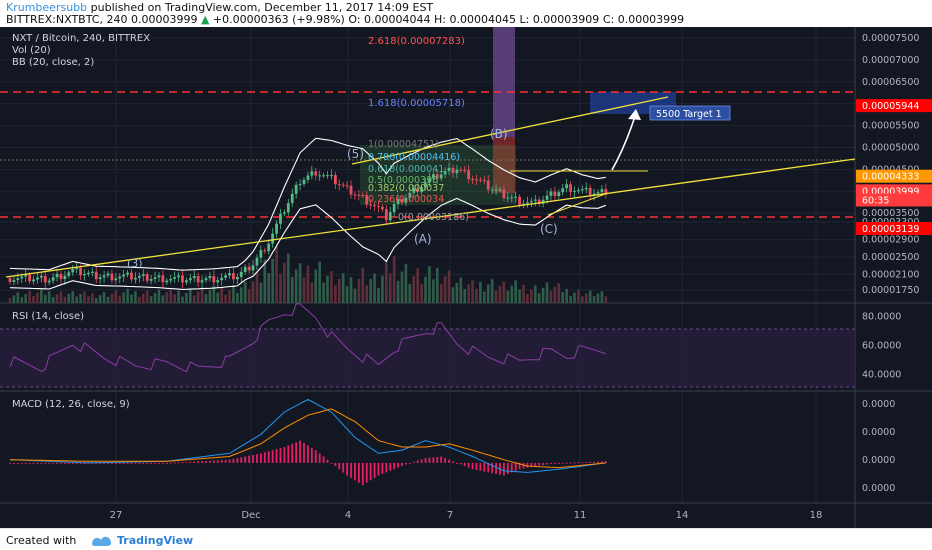 The height and width of the screenshot is (550, 932). What do you see at coordinates (466, 515) in the screenshot?
I see `time-axis: 27 Dec 4 7 11 14 18` at bounding box center [466, 515].